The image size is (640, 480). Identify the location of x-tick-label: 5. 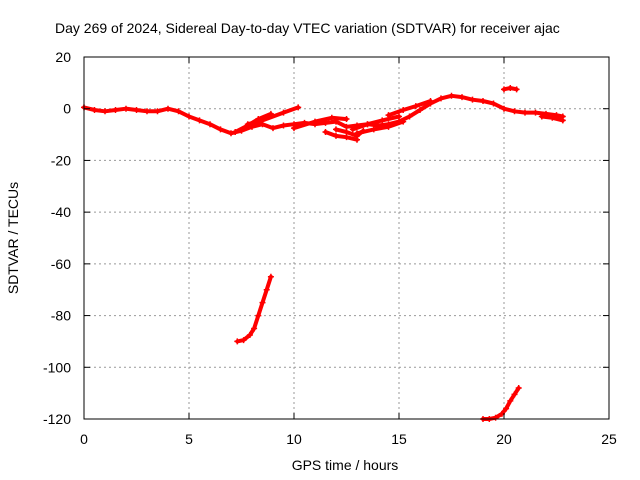
(189, 439).